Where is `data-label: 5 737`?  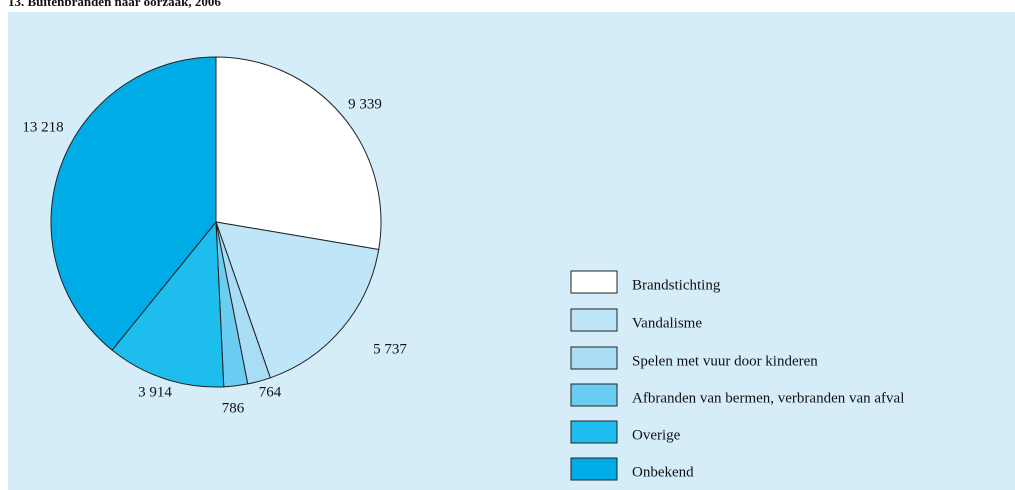
data-label: 5 737 is located at coordinates (390, 349).